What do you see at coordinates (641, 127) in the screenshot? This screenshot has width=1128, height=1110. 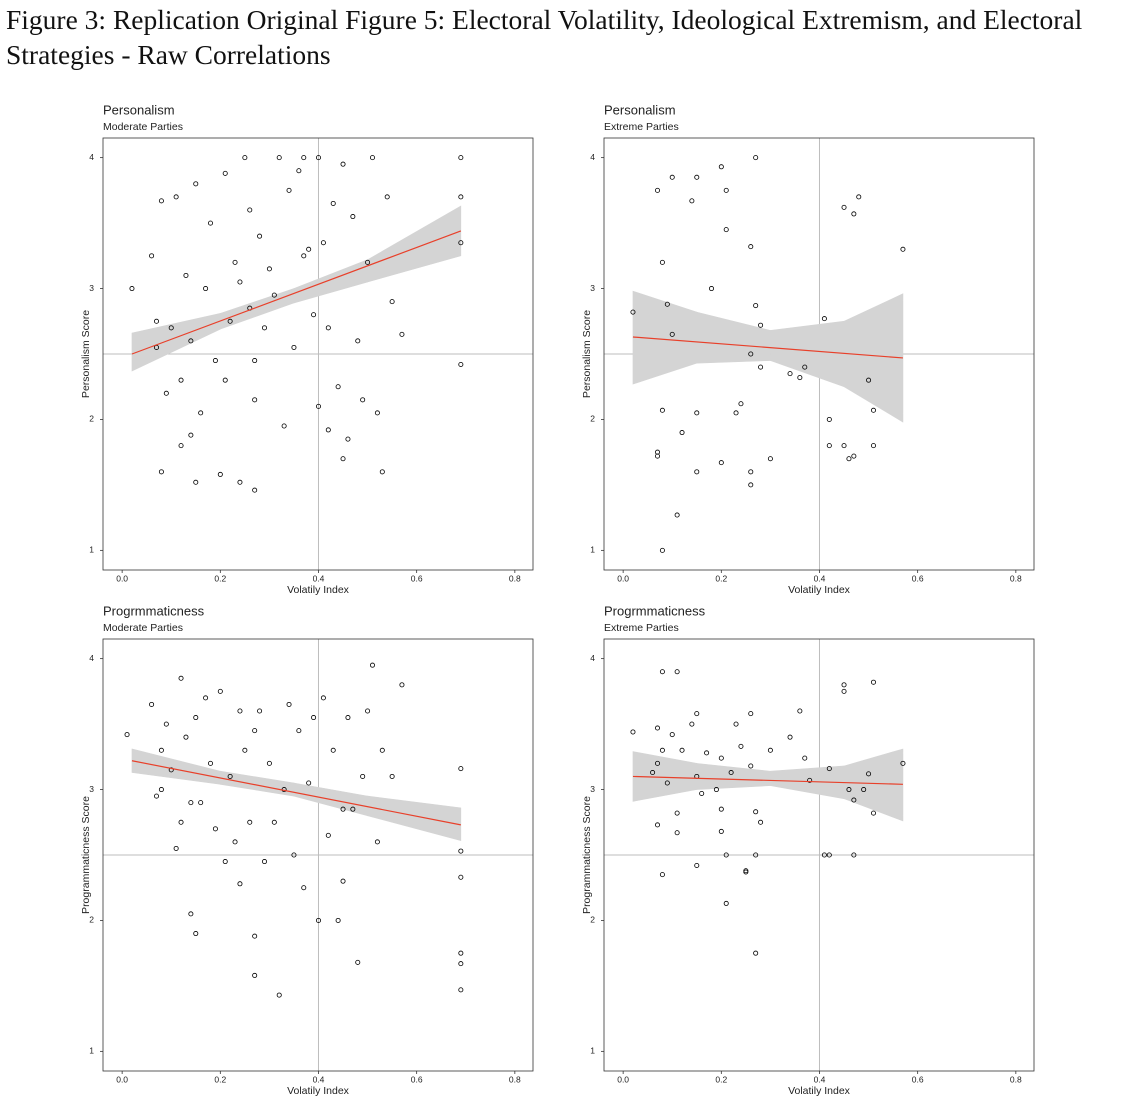 I see `panel-subtitle: Extreme Parties` at bounding box center [641, 127].